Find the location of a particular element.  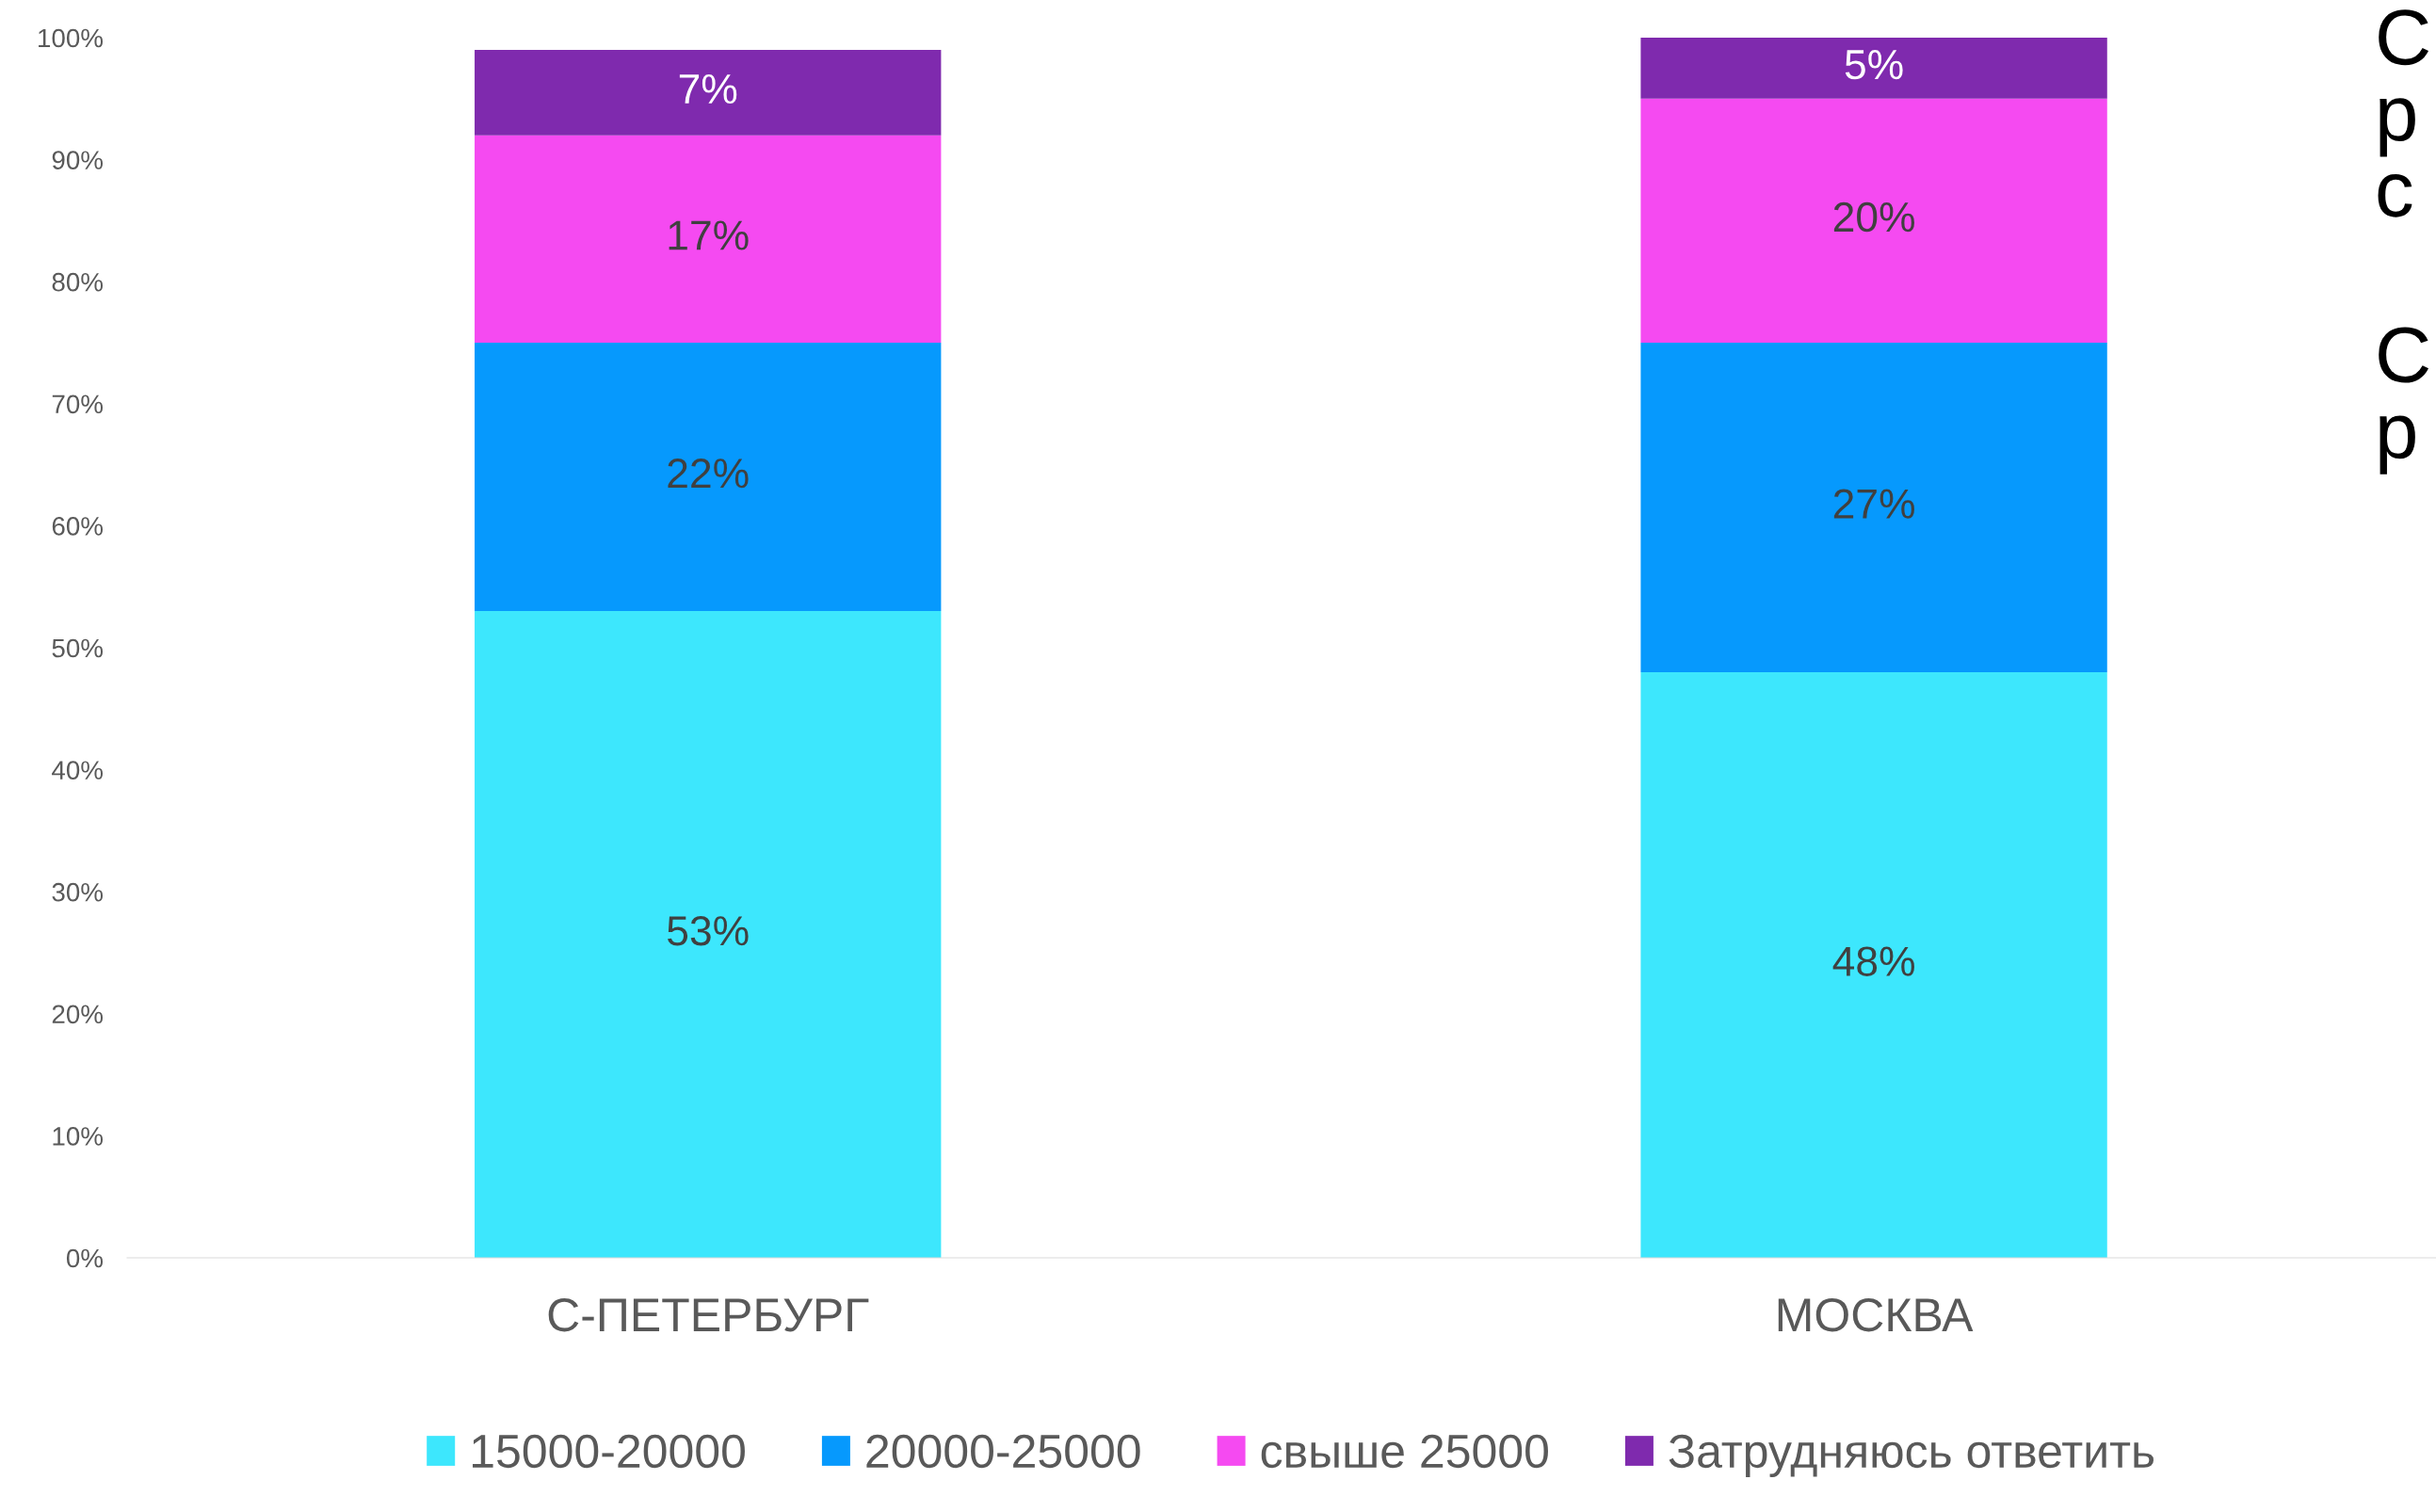

legend-label: Затрудняюсь ответить is located at coordinates (1912, 1456).